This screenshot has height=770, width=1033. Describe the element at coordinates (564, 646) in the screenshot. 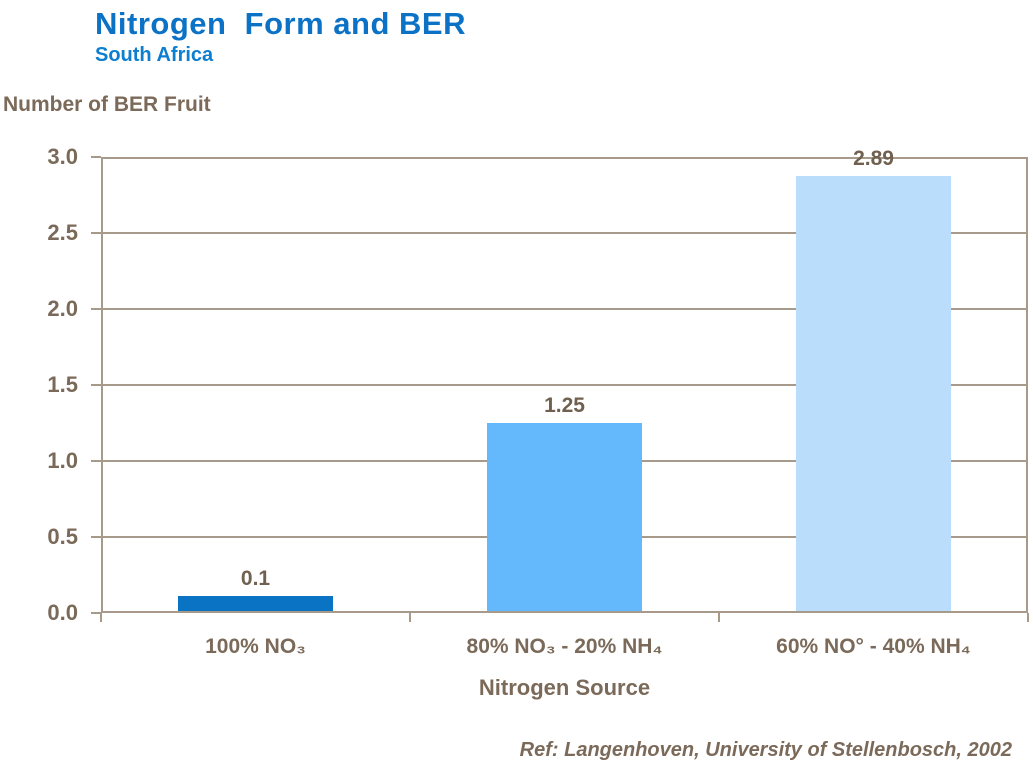

I see `x-category-label: 80% NO₃ - 20% NH₄` at that location.